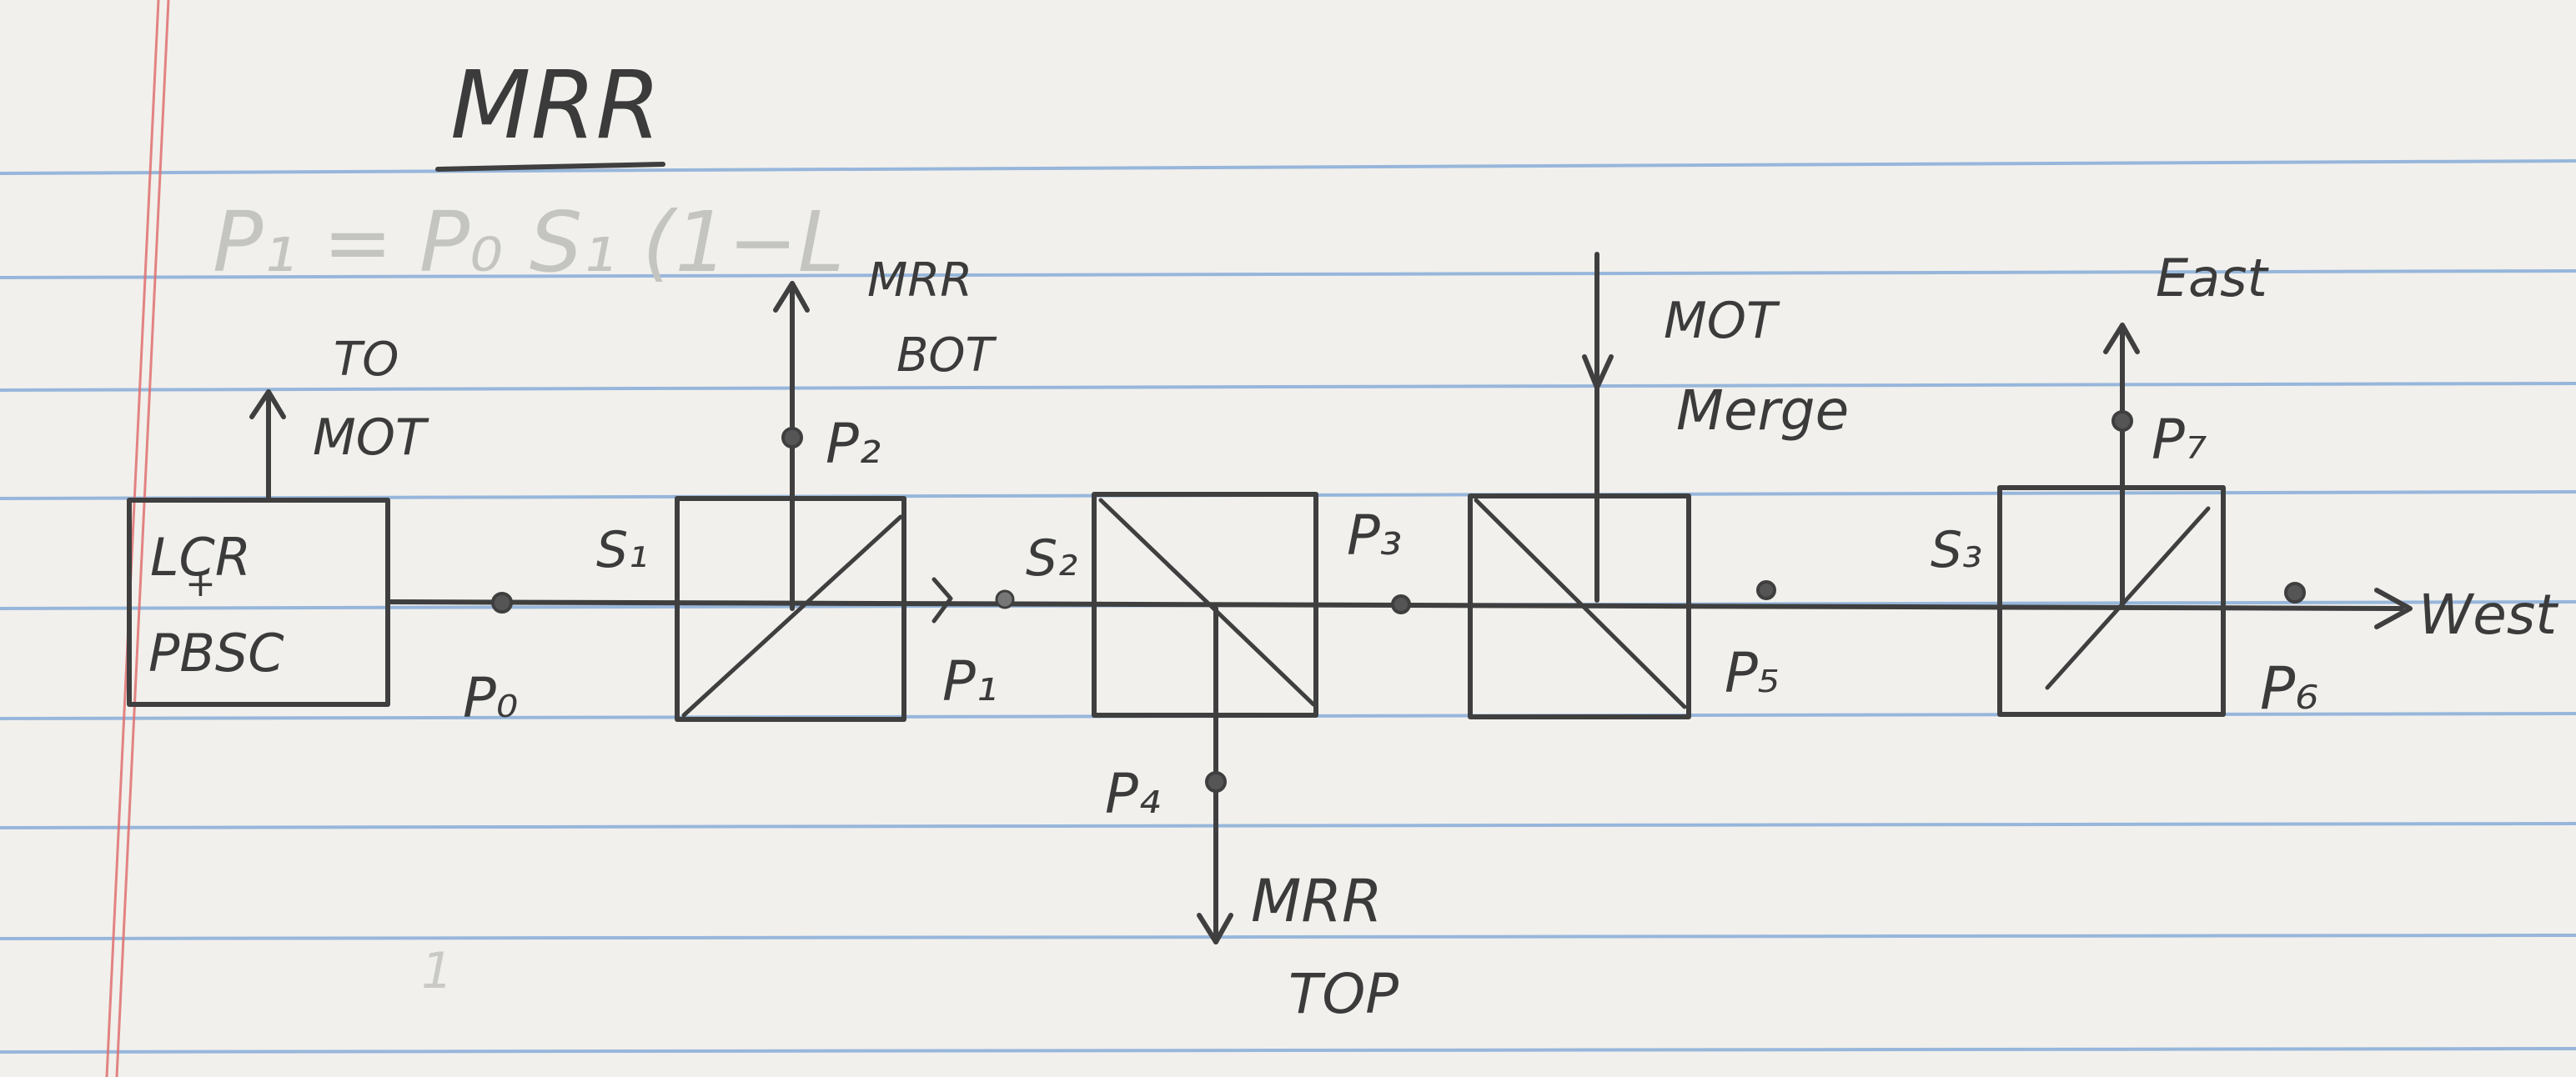 The image size is (2576, 1077). What do you see at coordinates (1722, 321) in the screenshot?
I see `mot-merge-label-line1: MOT` at bounding box center [1722, 321].